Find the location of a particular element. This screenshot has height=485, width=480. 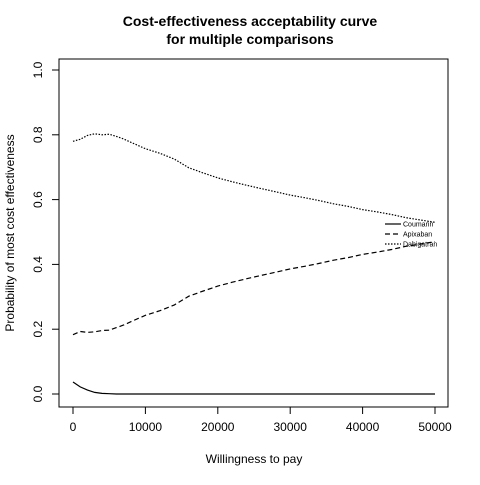

x-tick-label: 50000 is located at coordinates (435, 427).